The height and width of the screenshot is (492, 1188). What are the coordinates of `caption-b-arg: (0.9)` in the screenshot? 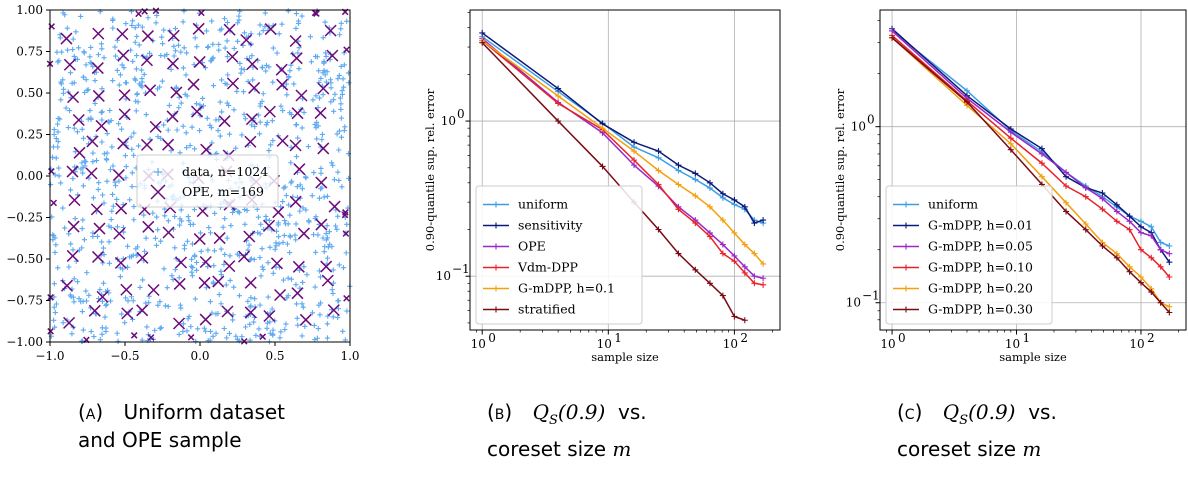 It's located at (581, 412).